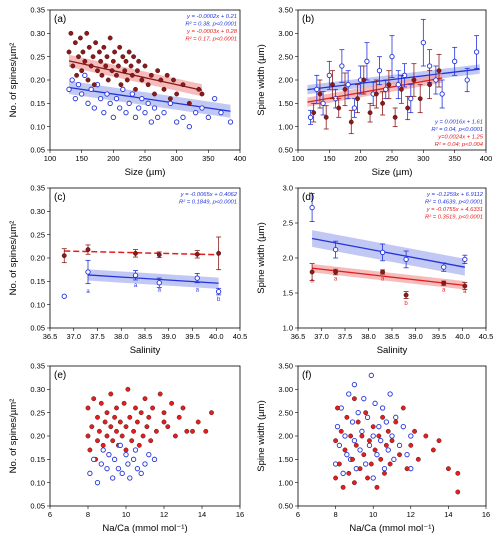  What do you see at coordinates (460, 138) in the screenshot?
I see `regression-annotation: y=0.0024x + 1.25` at bounding box center [460, 138].